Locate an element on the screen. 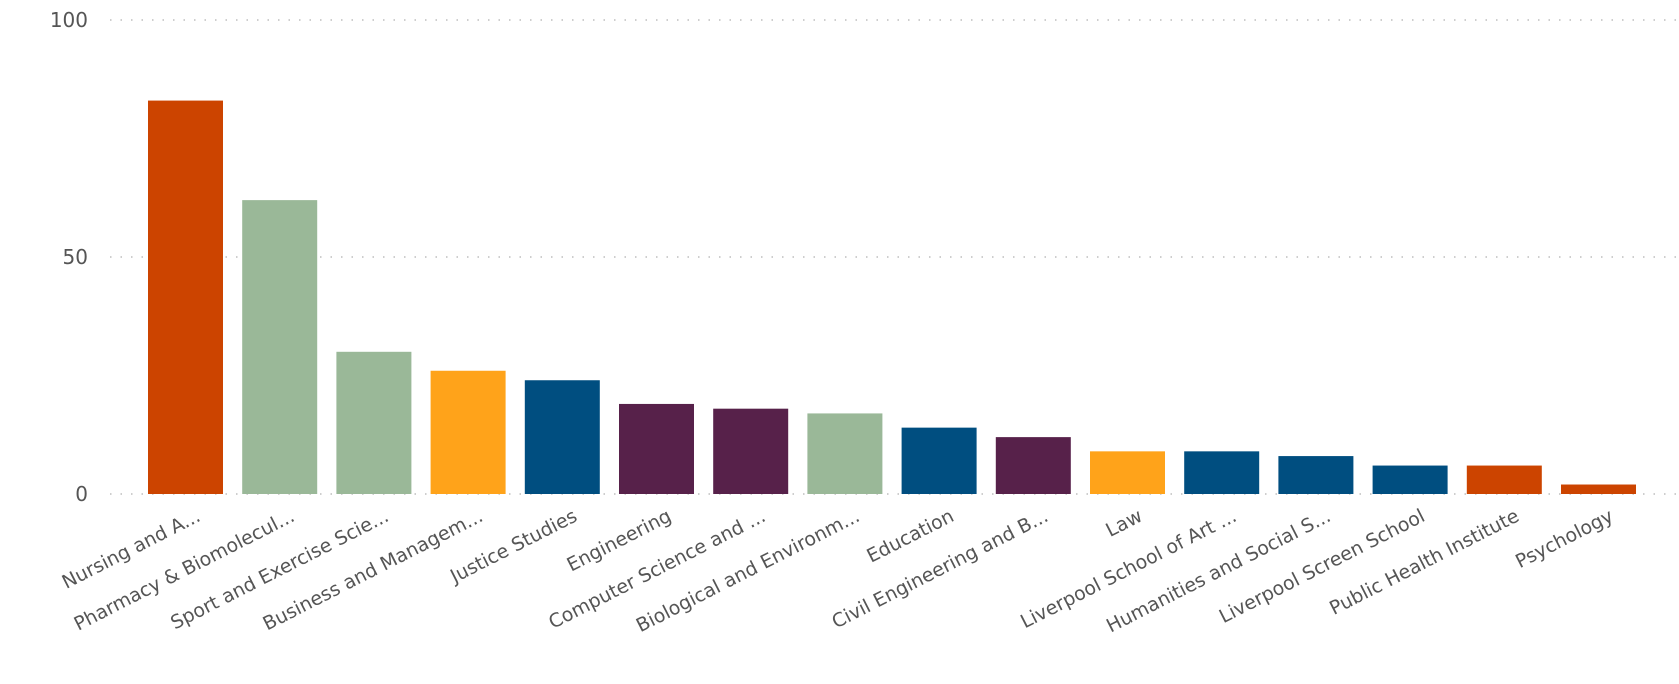 This screenshot has width=1679, height=684. y-tick-label: 0 is located at coordinates (81, 494).